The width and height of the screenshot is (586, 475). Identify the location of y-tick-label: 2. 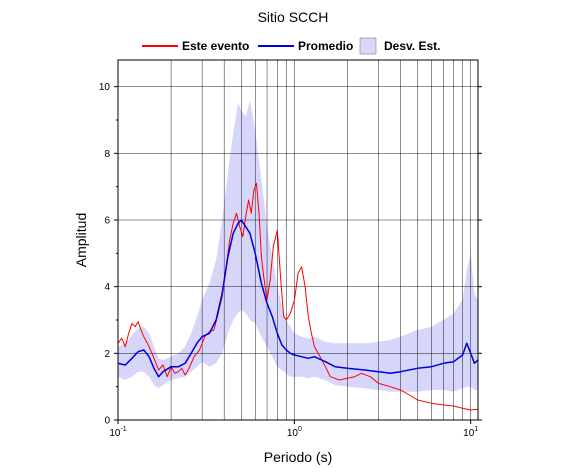
(107, 354).